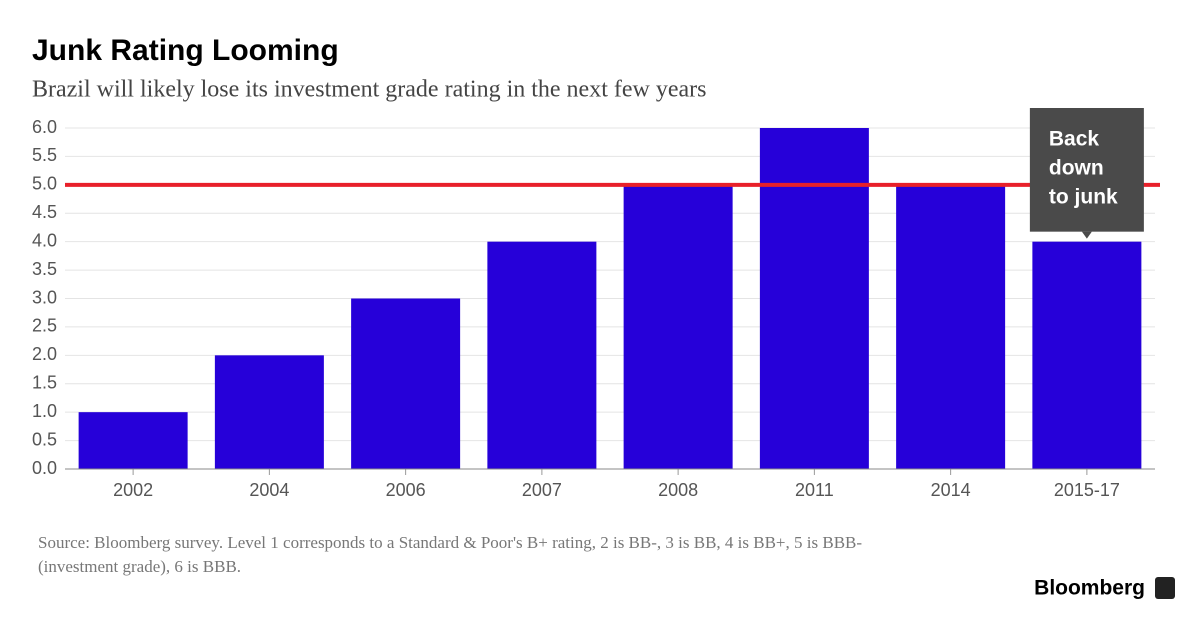 Image resolution: width=1200 pixels, height=625 pixels. What do you see at coordinates (269, 490) in the screenshot?
I see `x-tick-label: 2004` at bounding box center [269, 490].